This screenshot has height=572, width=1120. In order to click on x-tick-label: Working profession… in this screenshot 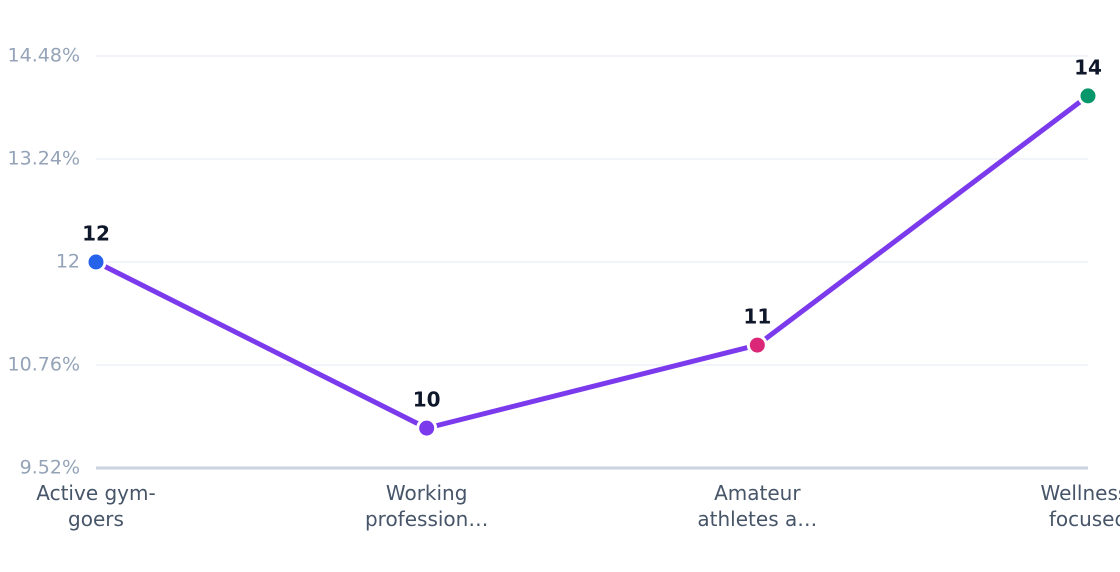, I will do `click(426, 506)`.